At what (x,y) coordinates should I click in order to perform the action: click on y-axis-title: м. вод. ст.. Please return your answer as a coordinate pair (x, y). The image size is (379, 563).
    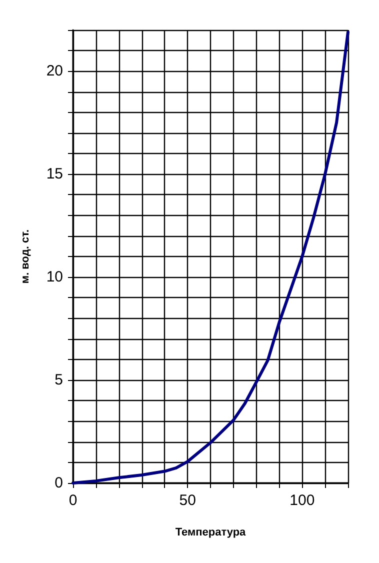
    Looking at the image, I should click on (26, 256).